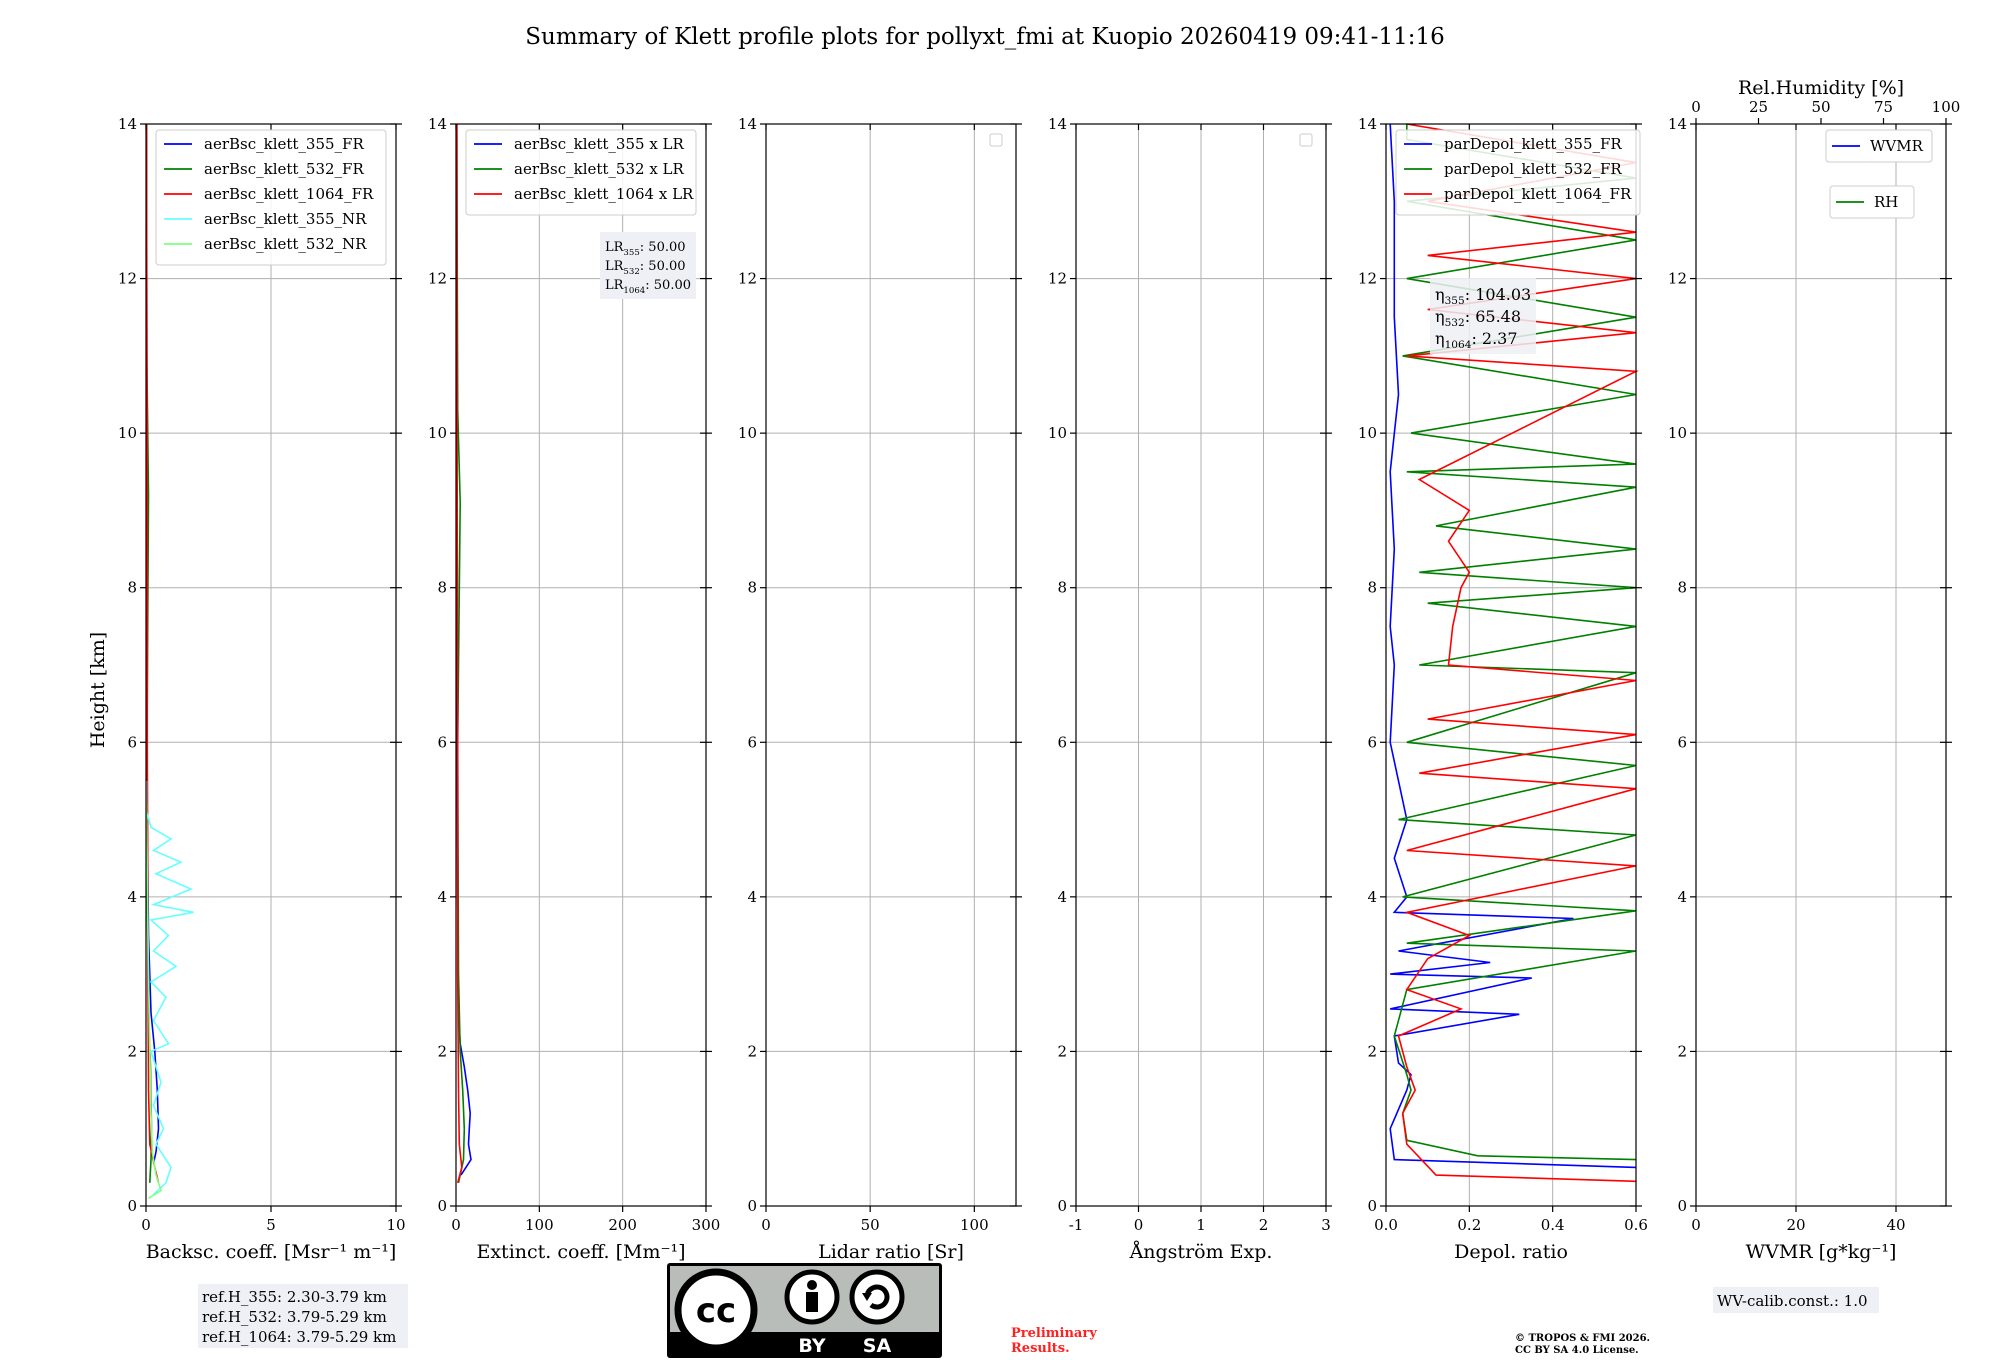  Describe the element at coordinates (716, 1311) in the screenshot. I see `svg-text: cc` at that location.